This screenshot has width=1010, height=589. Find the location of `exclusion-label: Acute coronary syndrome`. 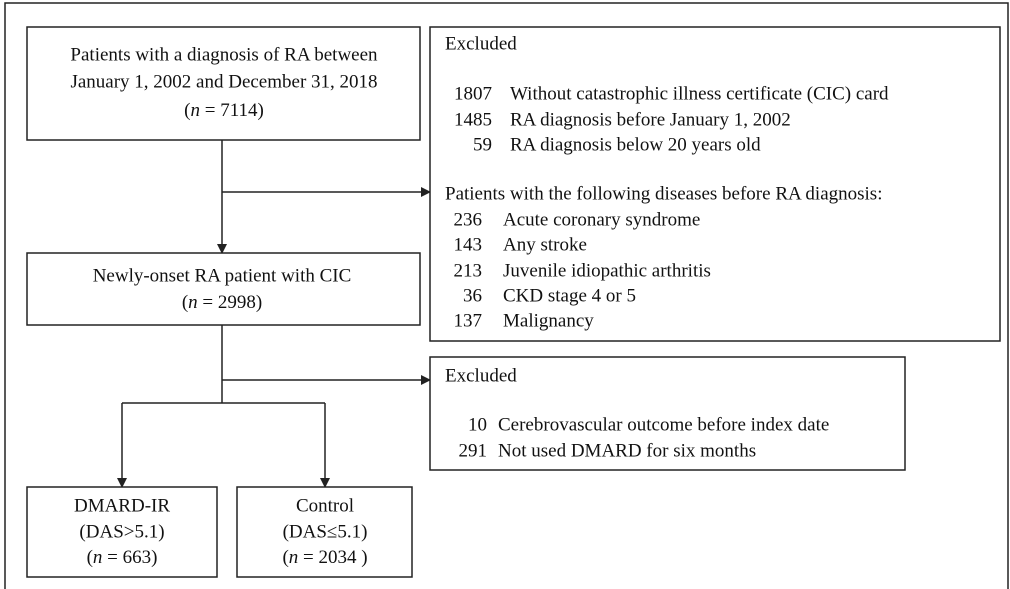

exclusion-label: Acute coronary syndrome is located at coordinates (601, 219).